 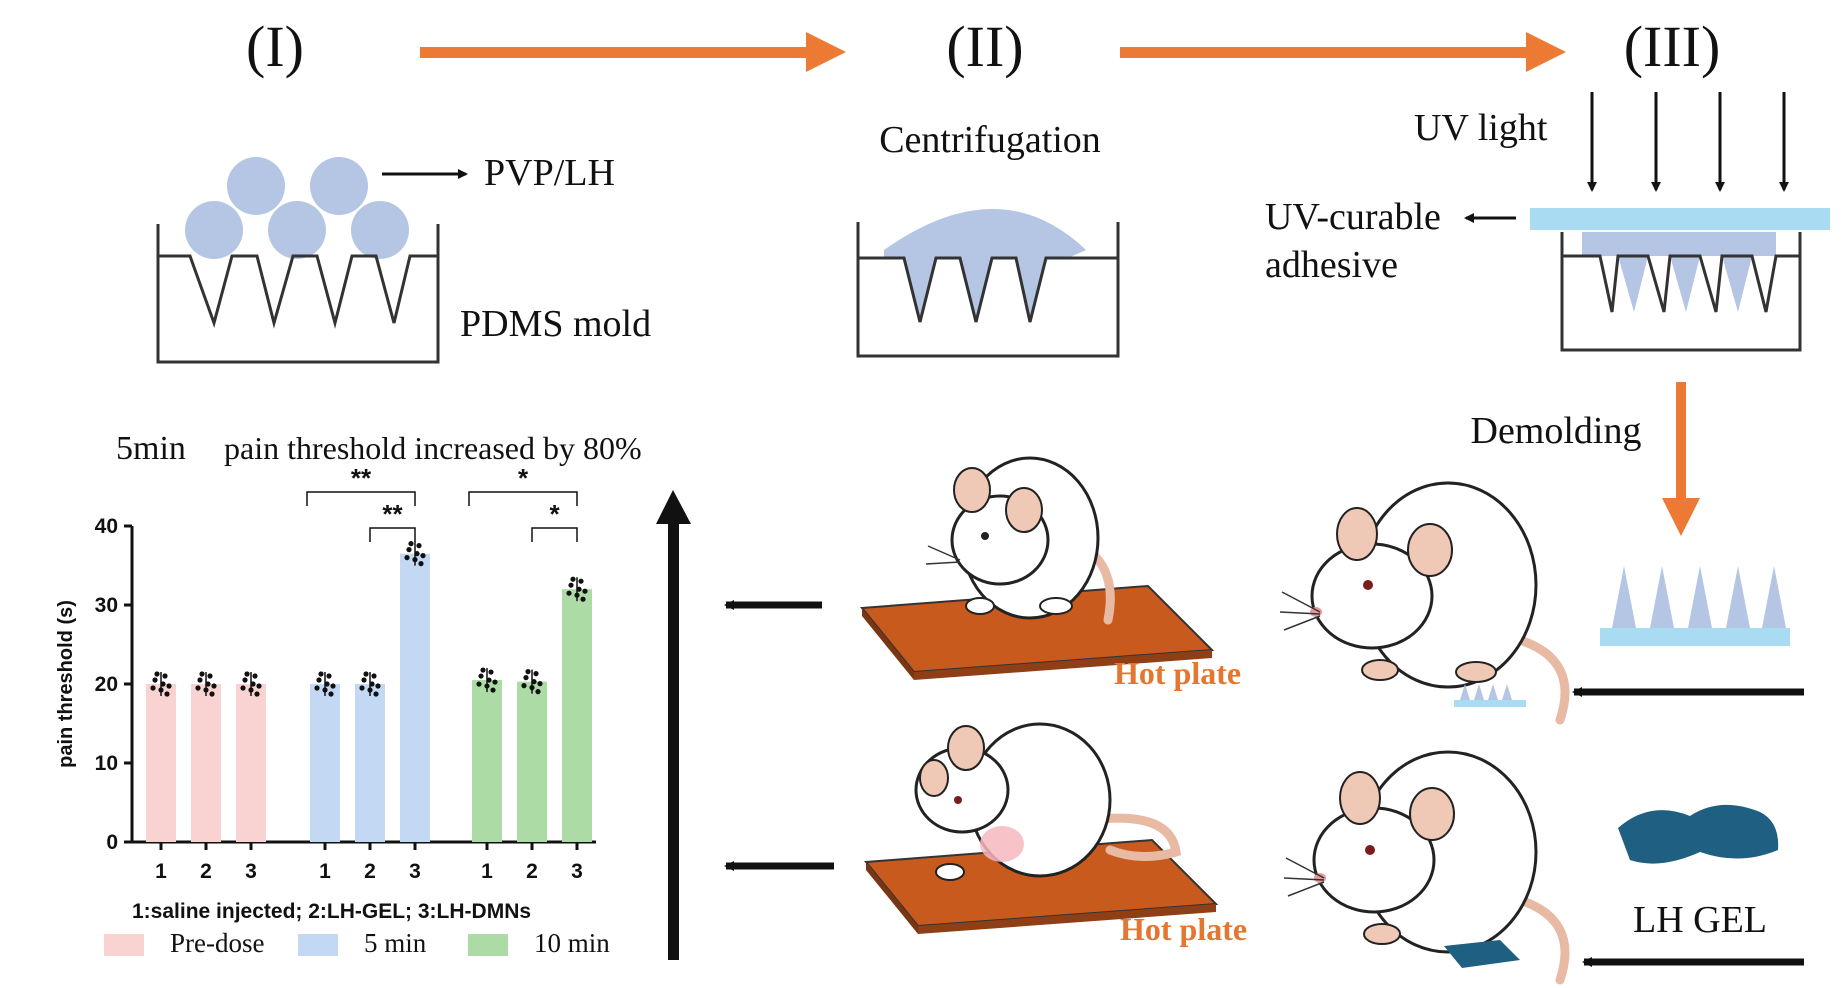 I want to click on lh-gel-sheet, so click(x=1698, y=834).